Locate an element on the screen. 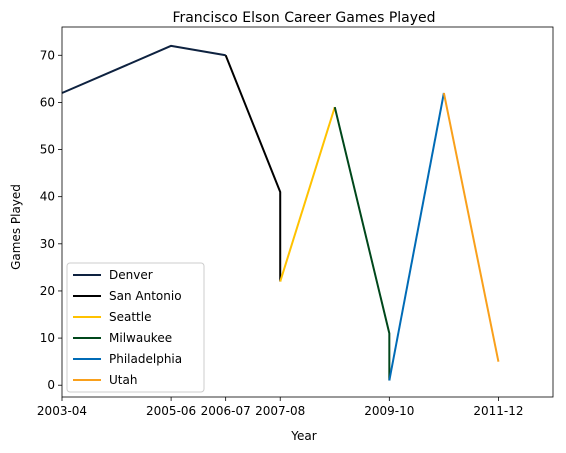 The height and width of the screenshot is (453, 566). y-tick-label: 70 is located at coordinates (47, 55).